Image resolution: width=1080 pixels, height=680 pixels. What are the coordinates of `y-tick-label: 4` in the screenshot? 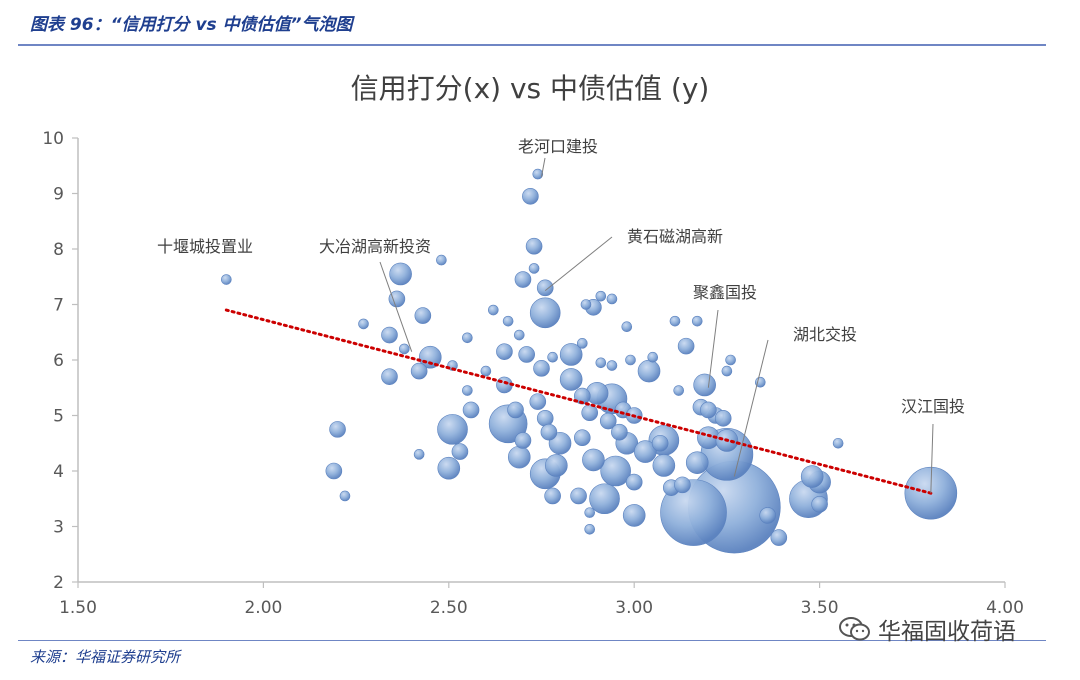 It's located at (58, 472).